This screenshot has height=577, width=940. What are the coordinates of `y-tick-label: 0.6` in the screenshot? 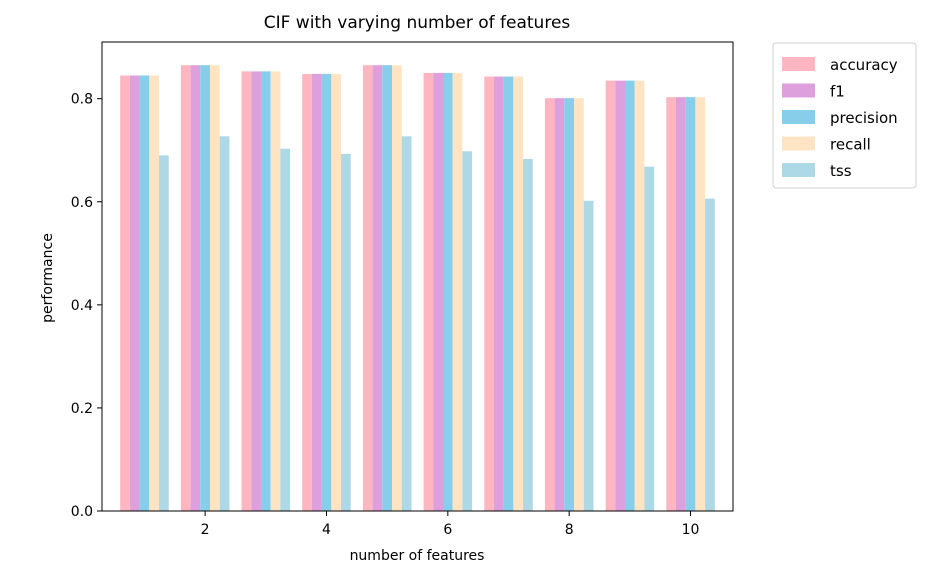 It's located at (82, 203).